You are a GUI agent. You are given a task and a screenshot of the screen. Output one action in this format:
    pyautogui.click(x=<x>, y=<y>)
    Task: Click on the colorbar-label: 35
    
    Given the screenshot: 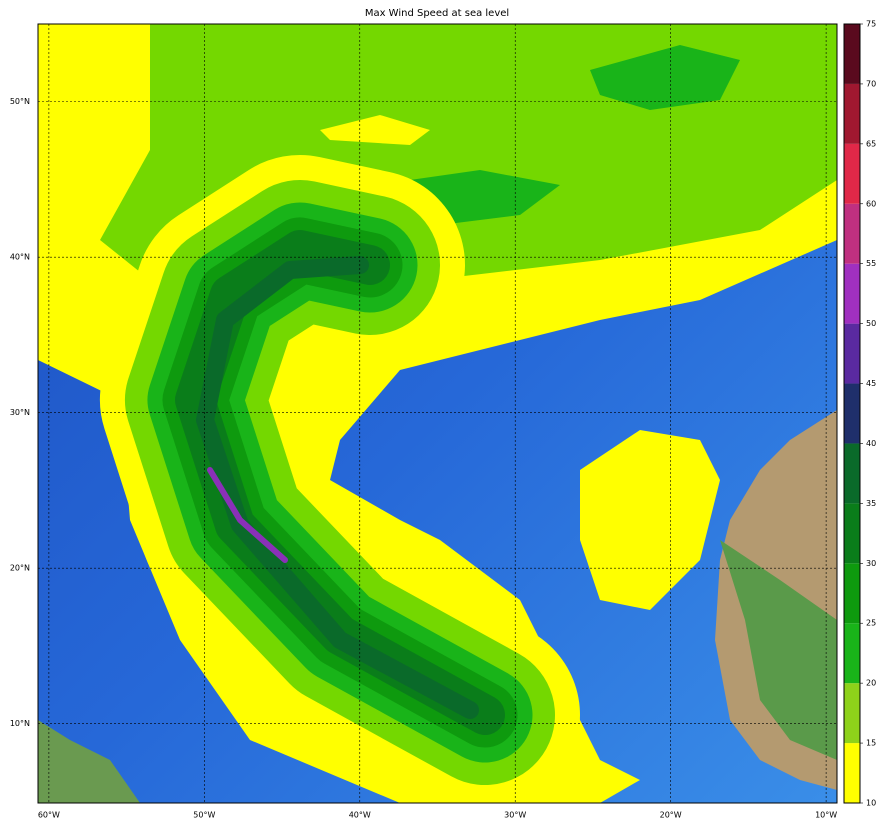 What is the action you would take?
    pyautogui.click(x=871, y=503)
    